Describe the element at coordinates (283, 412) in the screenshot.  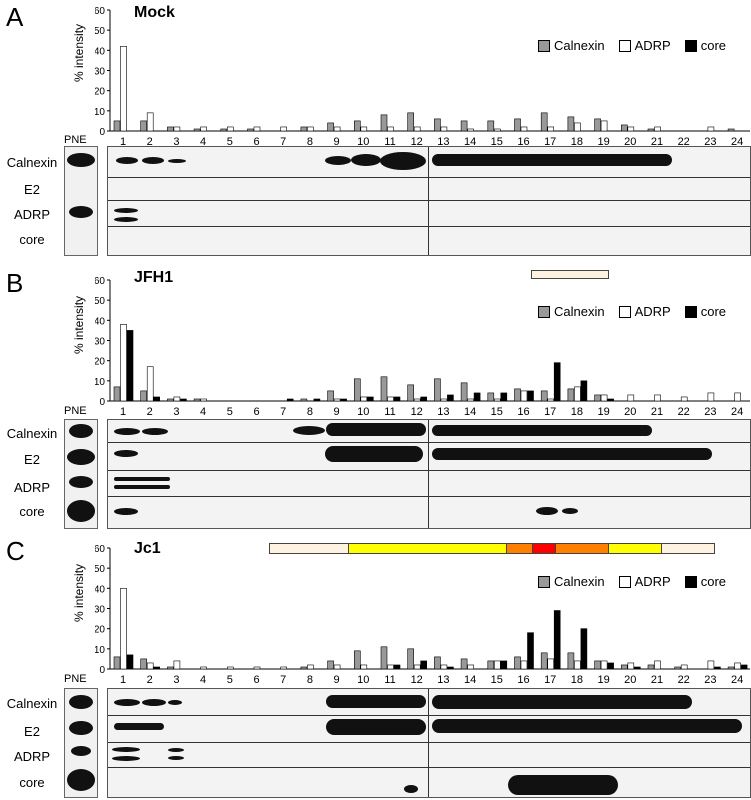
I see `x-tick-label: 7` at that location.